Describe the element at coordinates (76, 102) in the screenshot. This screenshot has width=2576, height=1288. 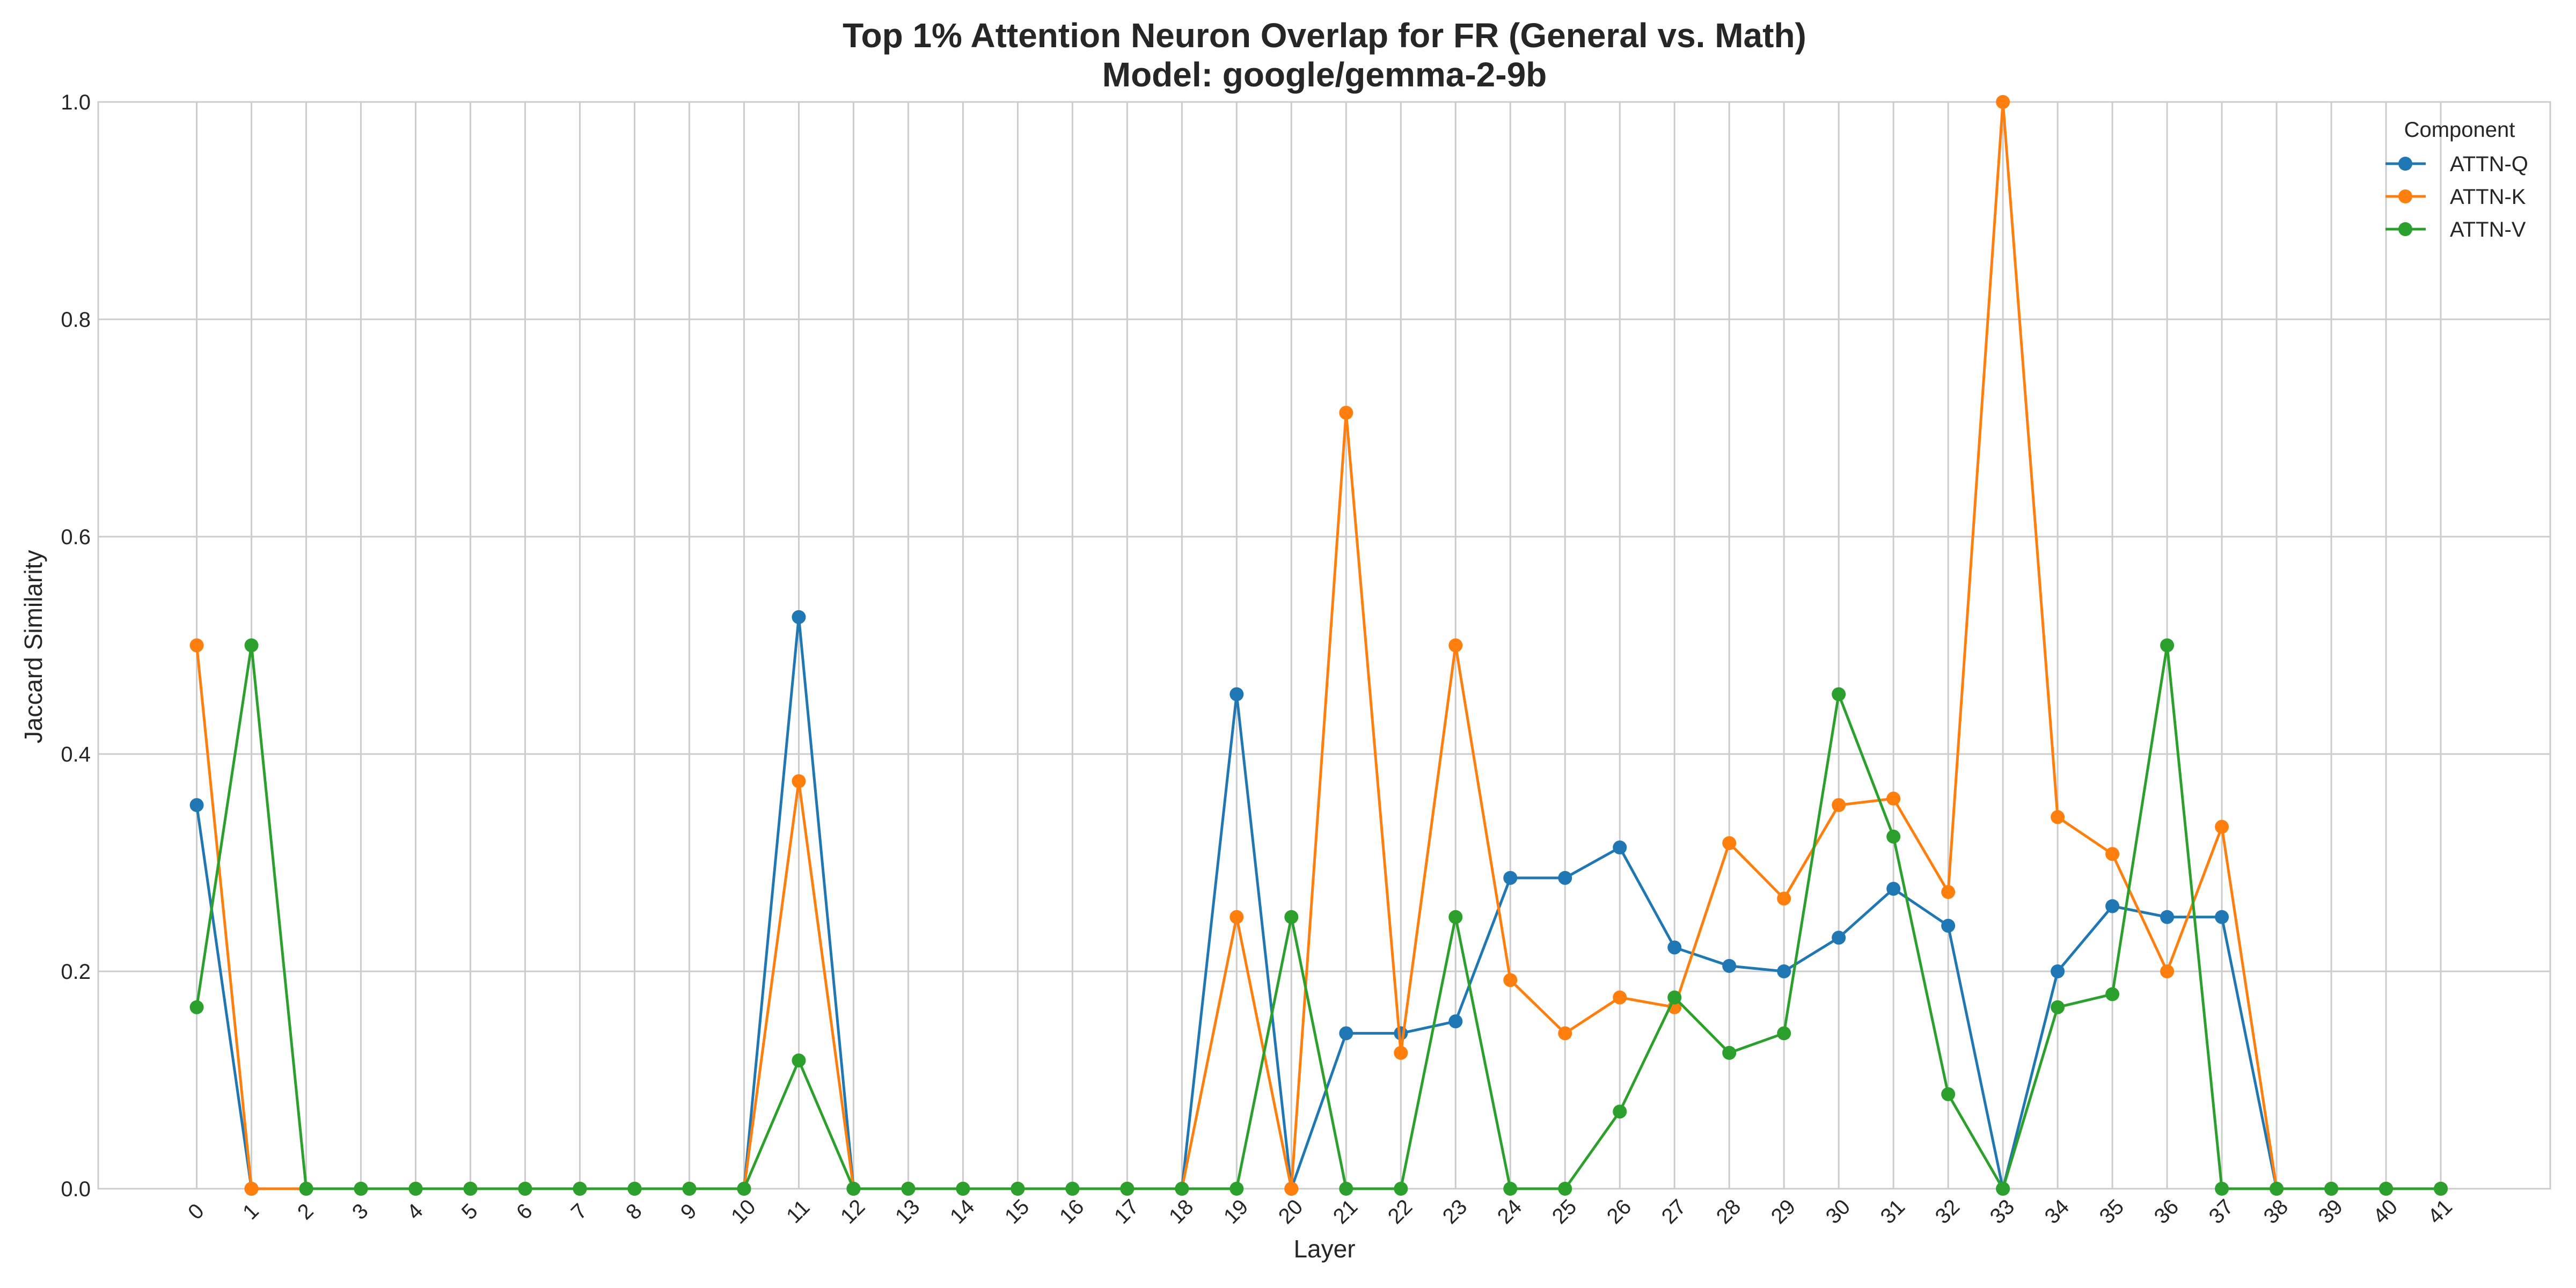
I see `y-tick-label: 1.0` at that location.